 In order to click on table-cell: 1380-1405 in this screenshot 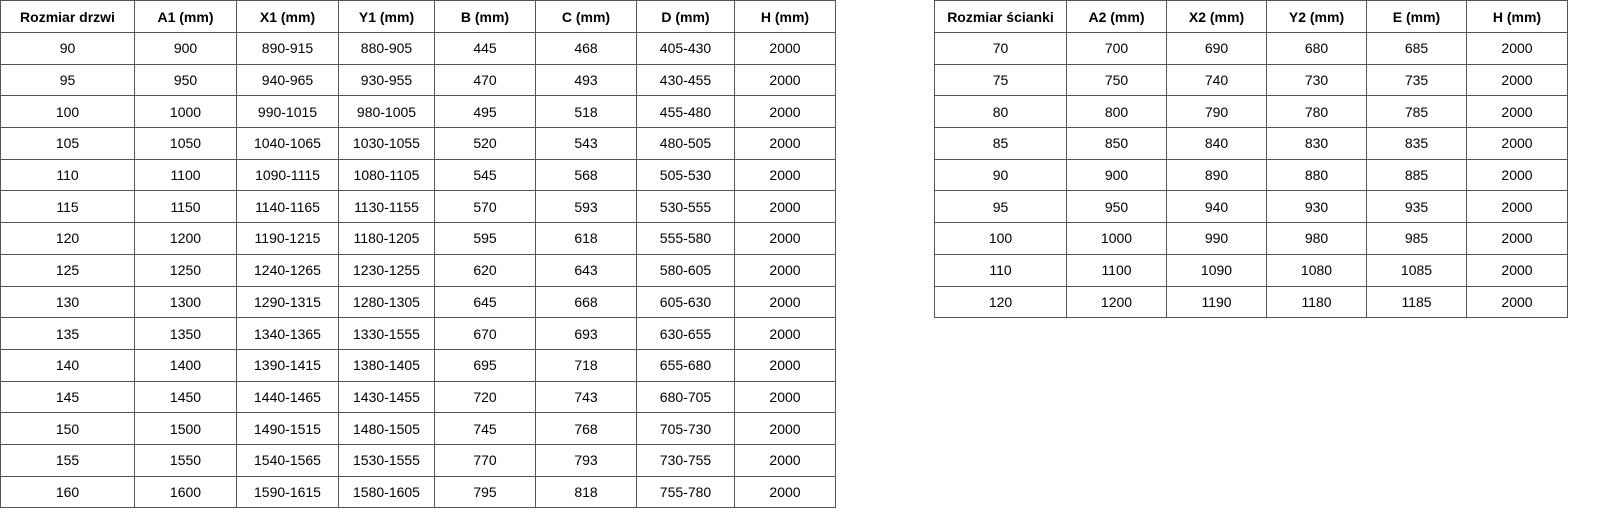, I will do `click(386, 365)`.